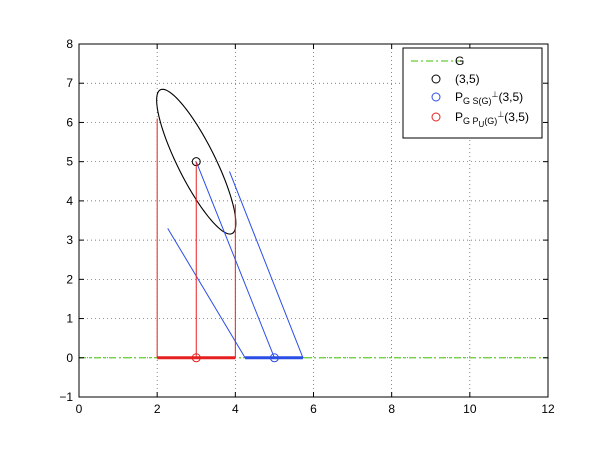 This screenshot has width=609, height=458. What do you see at coordinates (470, 409) in the screenshot?
I see `x-tick-label: 10` at bounding box center [470, 409].